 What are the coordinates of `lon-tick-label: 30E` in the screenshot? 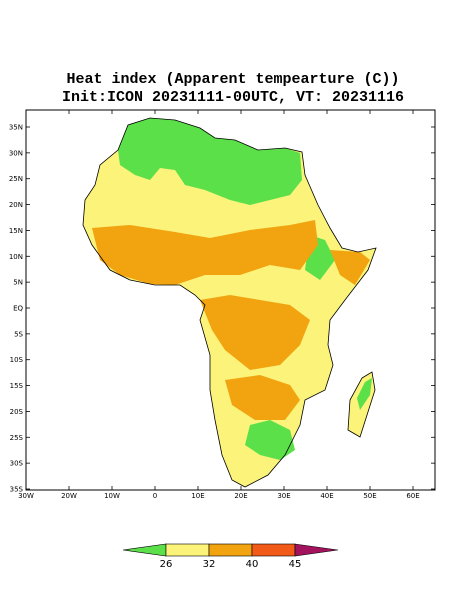 It's located at (283, 496).